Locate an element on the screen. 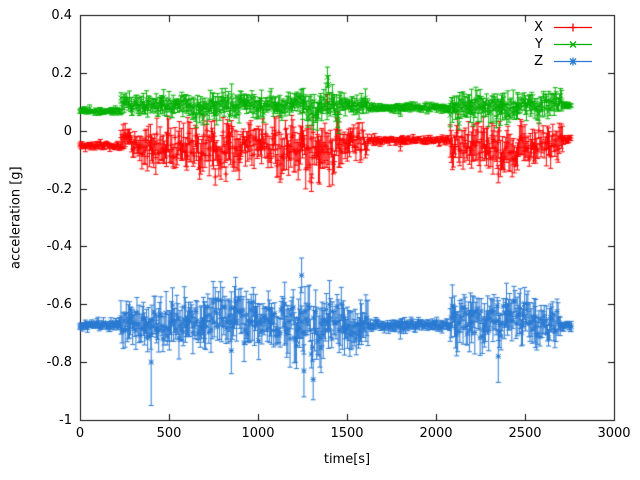 The image size is (640, 480). y-tick-label: -0.4 is located at coordinates (59, 247).